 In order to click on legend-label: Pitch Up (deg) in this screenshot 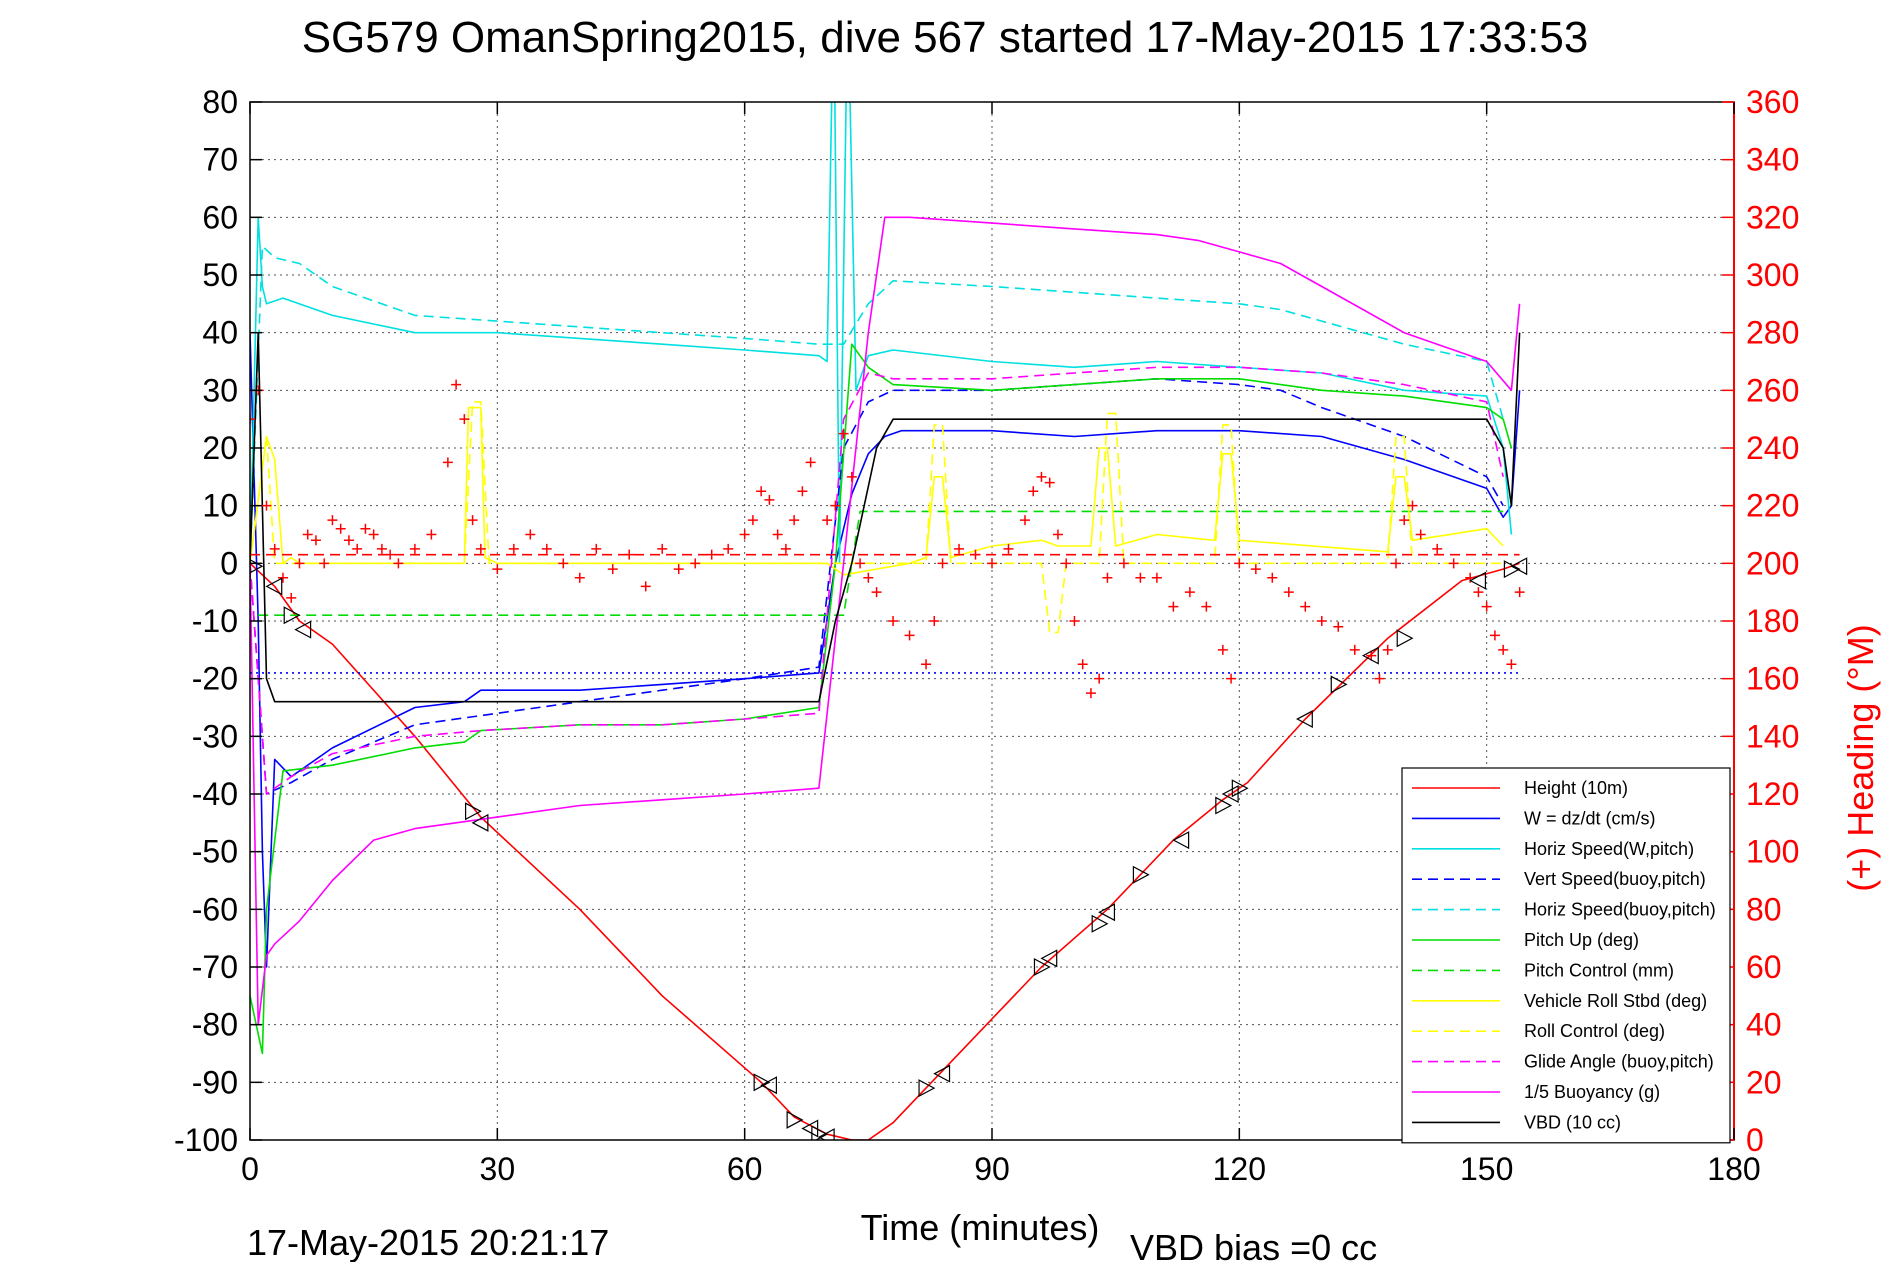, I will do `click(1581, 940)`.